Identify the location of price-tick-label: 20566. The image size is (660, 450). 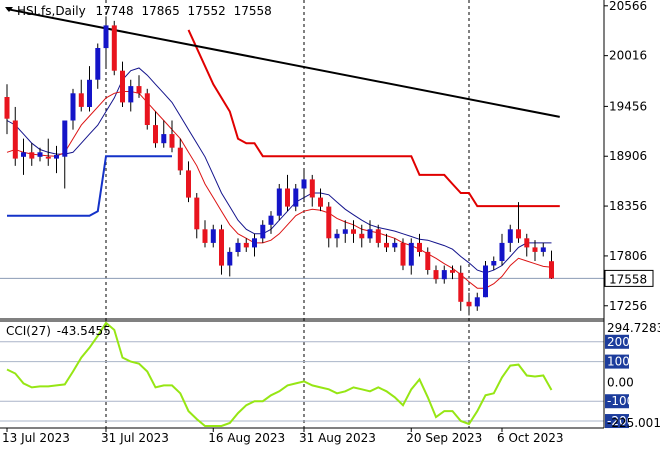
(628, 6).